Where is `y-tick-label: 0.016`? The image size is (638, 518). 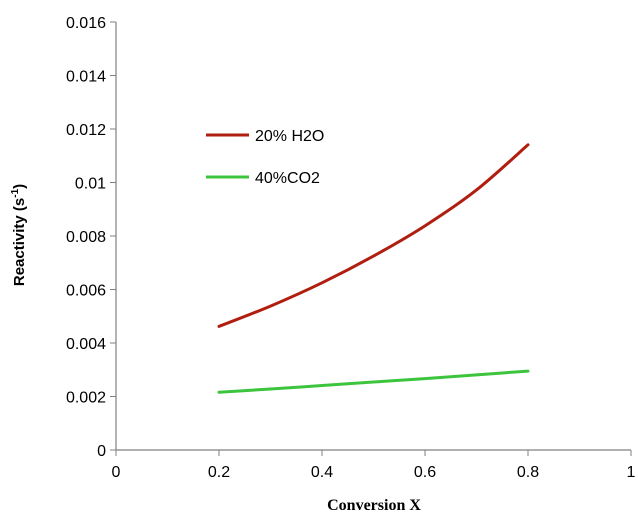 y-tick-label: 0.016 is located at coordinates (86, 23).